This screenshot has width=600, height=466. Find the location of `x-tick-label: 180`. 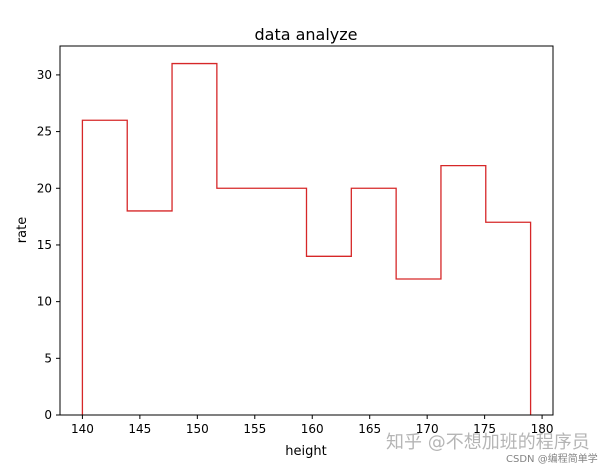

x-tick-label: 180 is located at coordinates (542, 429).